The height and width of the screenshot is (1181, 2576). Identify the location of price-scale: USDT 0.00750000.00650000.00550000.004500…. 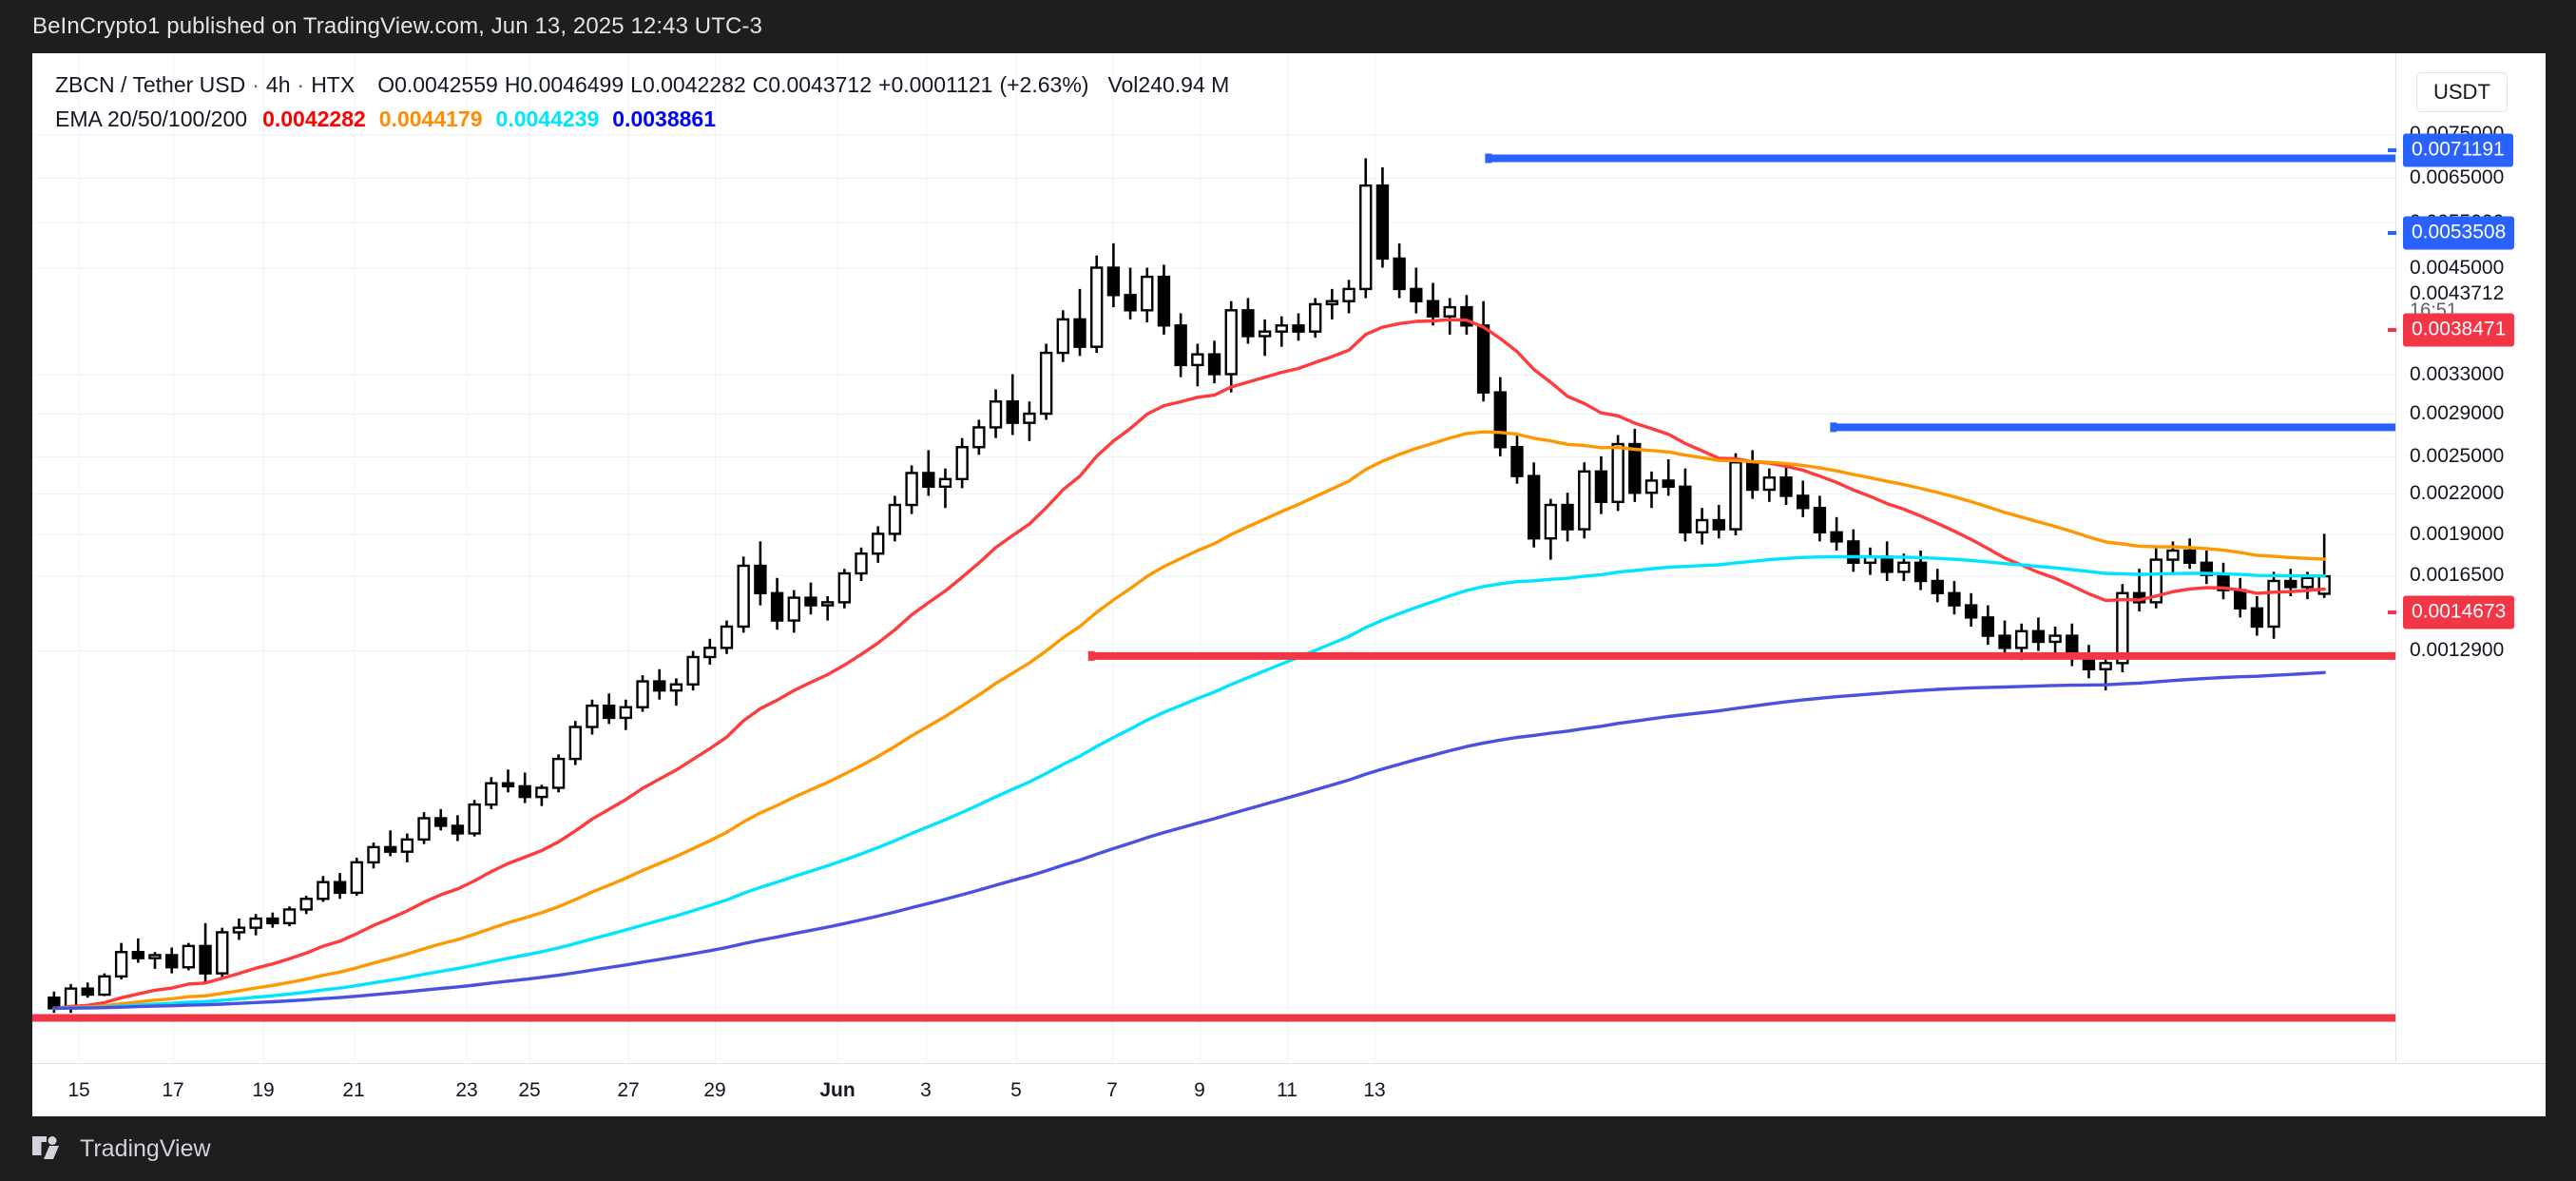
(2467, 558).